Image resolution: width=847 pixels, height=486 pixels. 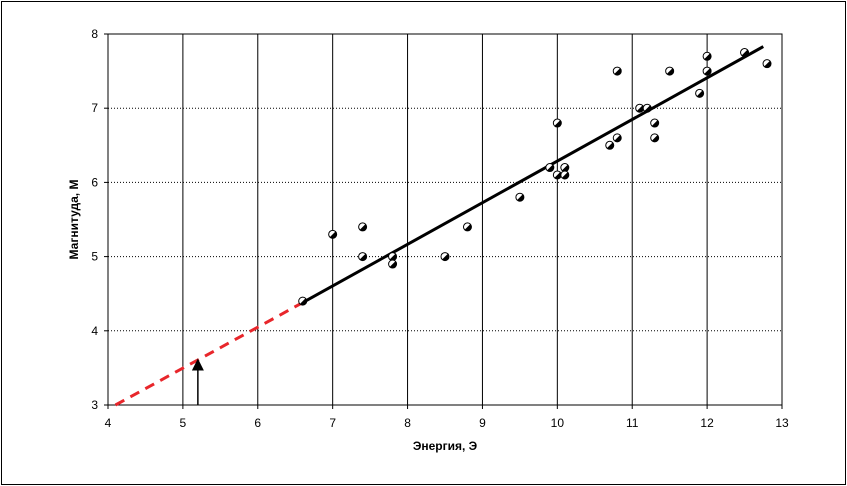 I want to click on x-tick-label: 11, so click(x=632, y=423).